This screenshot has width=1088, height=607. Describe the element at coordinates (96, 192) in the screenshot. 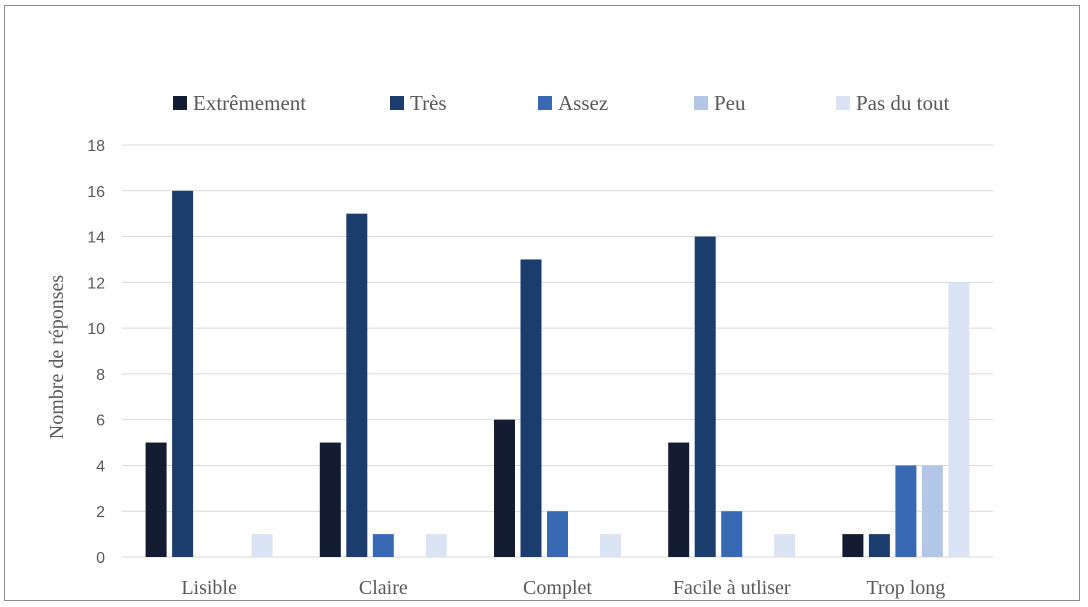

I see `y-tick-label: 16` at that location.